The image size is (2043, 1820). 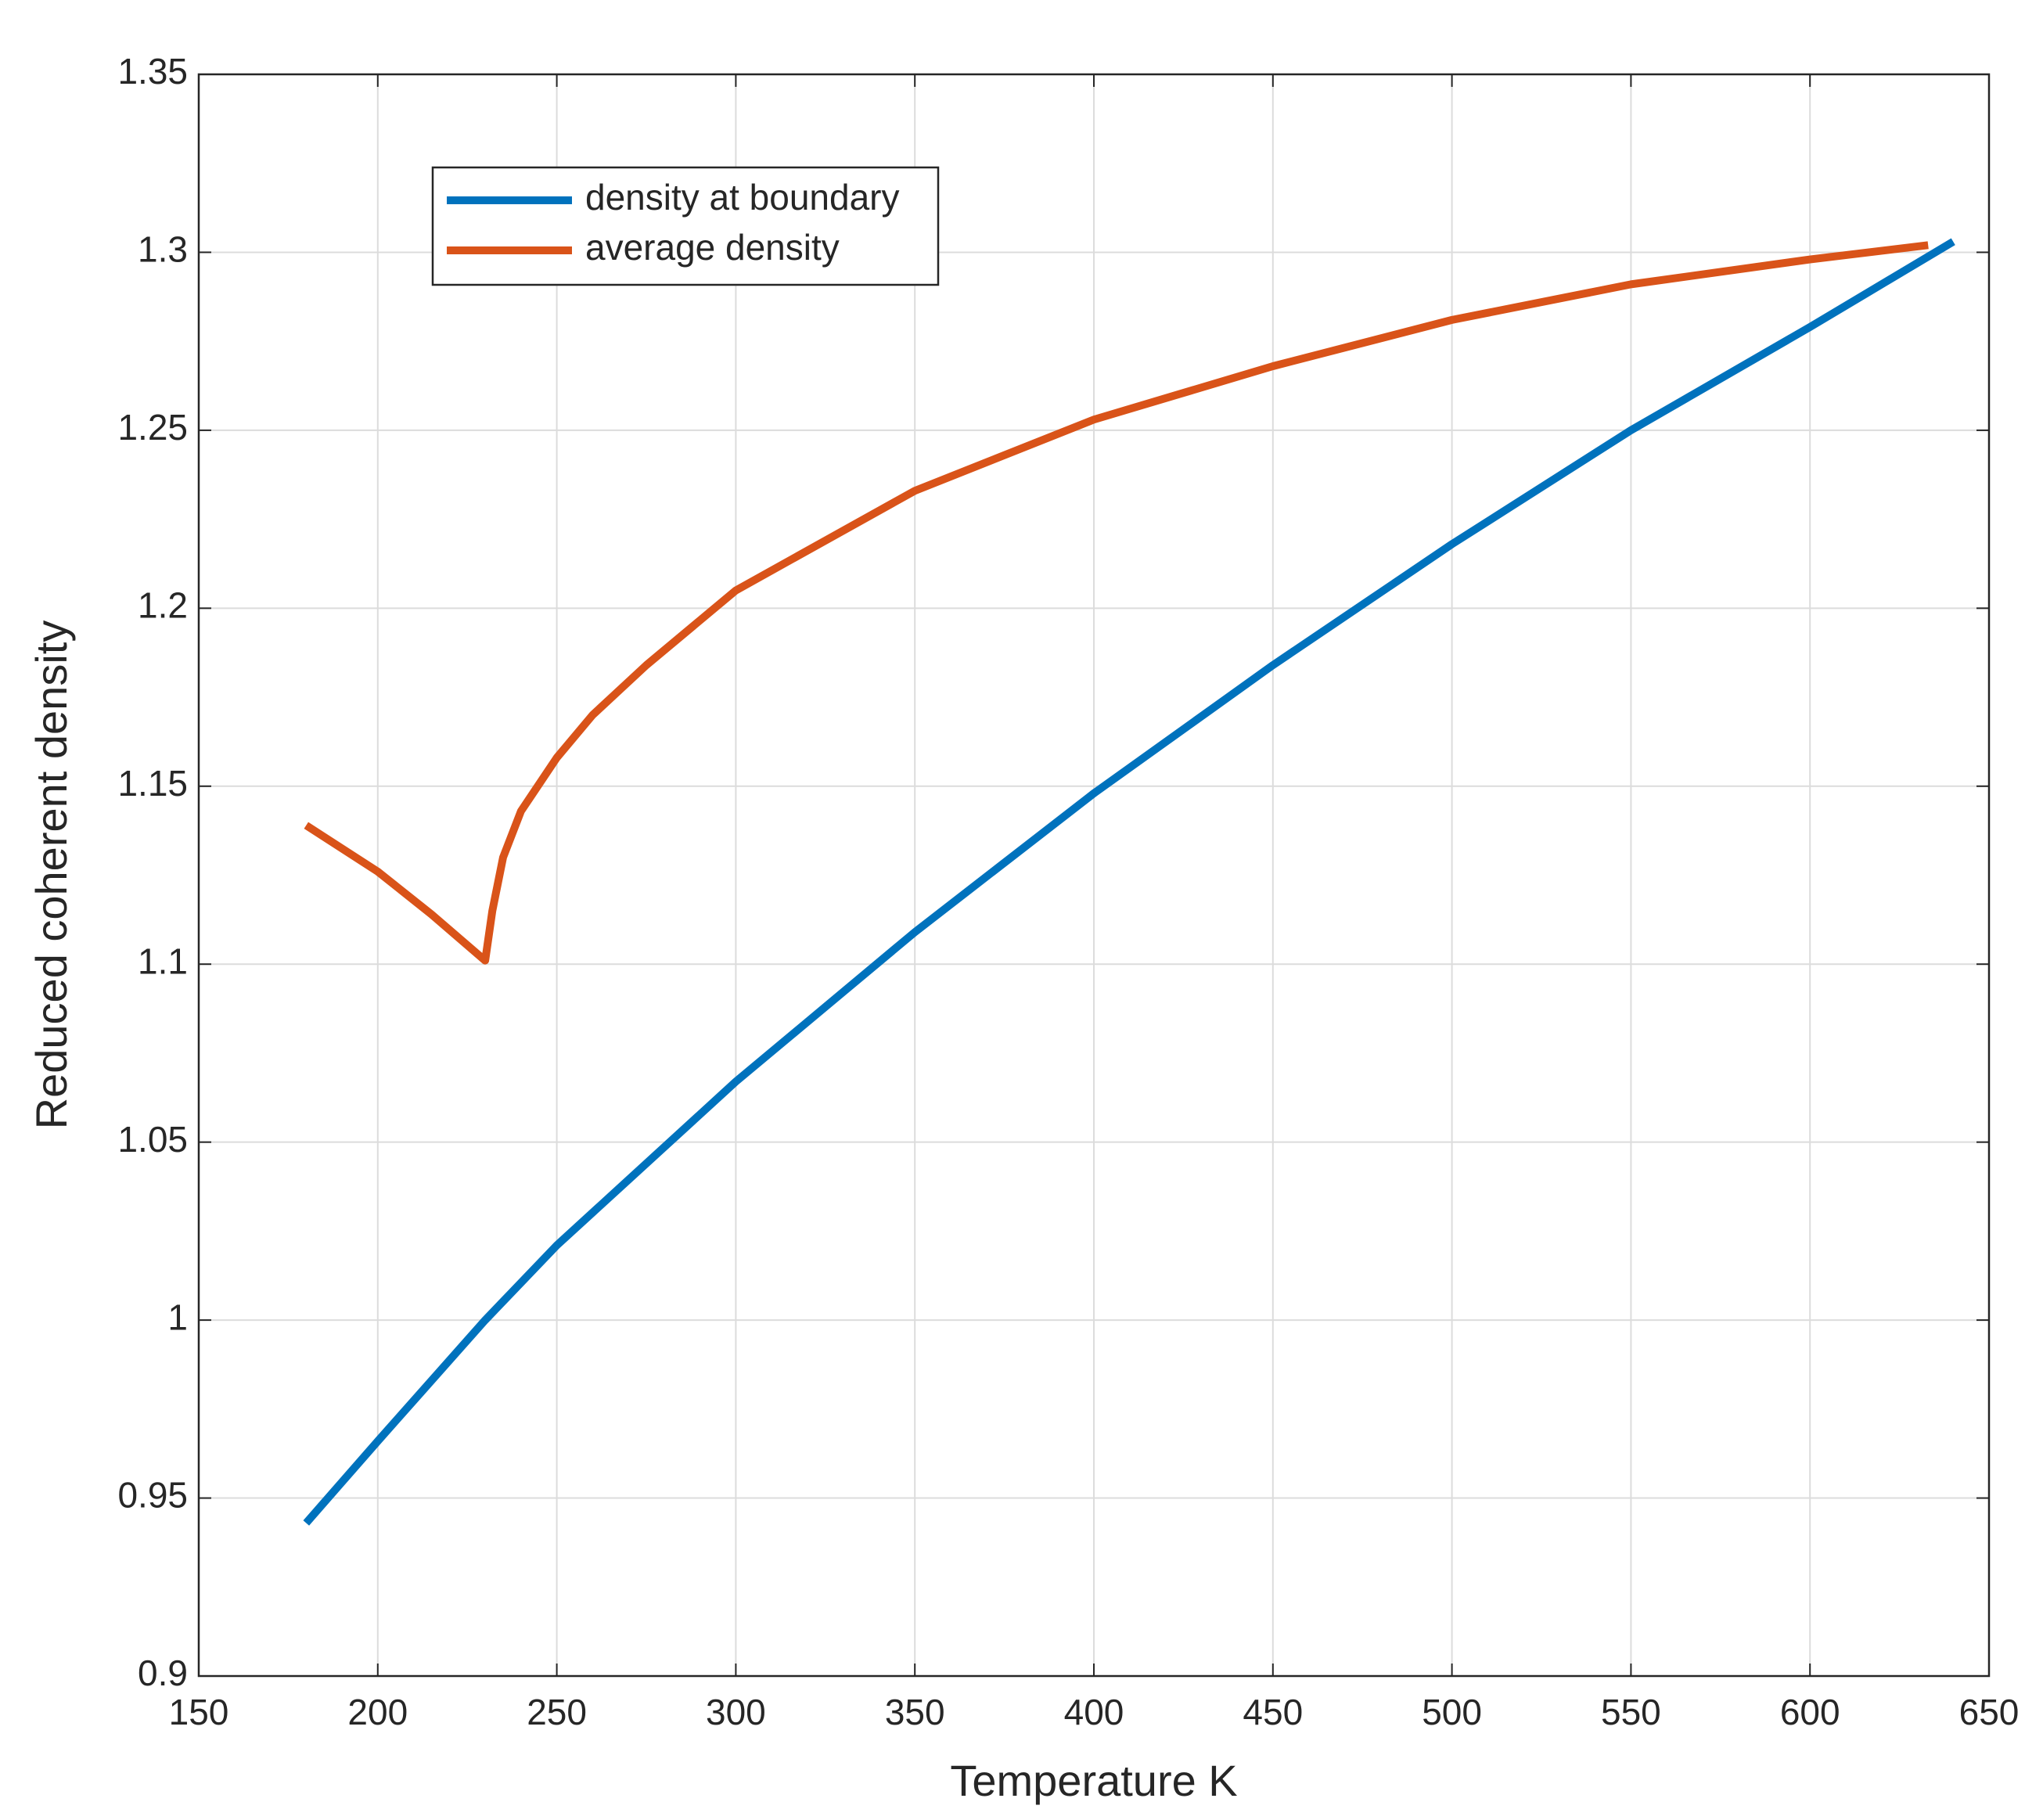 What do you see at coordinates (713, 247) in the screenshot?
I see `legend-label: average density` at bounding box center [713, 247].